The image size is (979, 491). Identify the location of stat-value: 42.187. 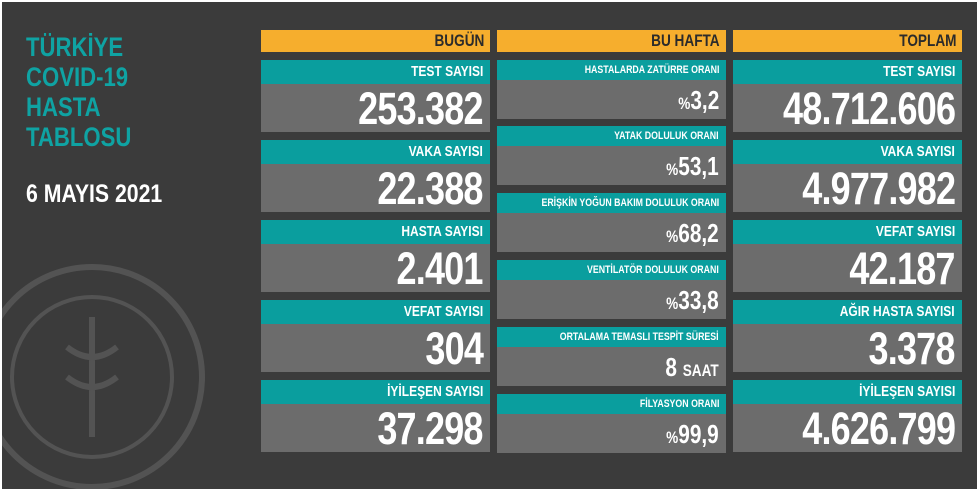
(847, 268).